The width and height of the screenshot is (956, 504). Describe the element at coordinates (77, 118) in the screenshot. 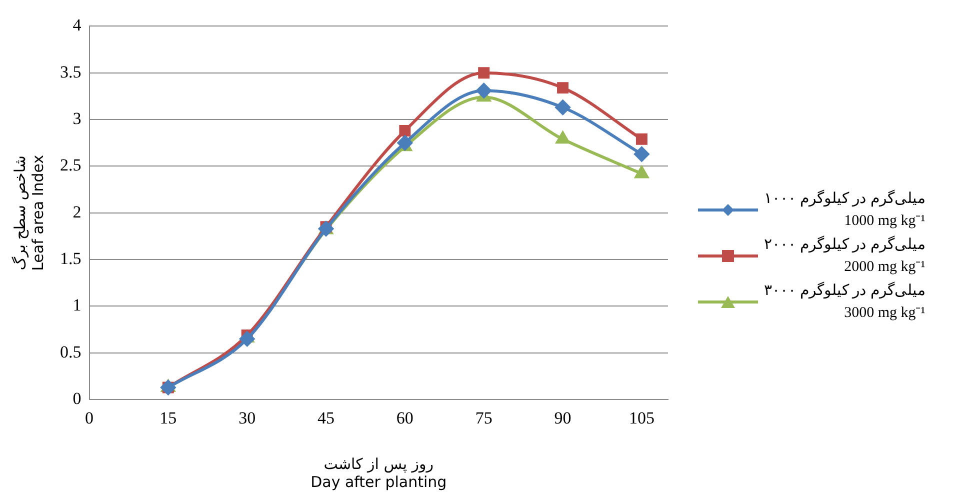

I see `y-tick-label: 3` at that location.